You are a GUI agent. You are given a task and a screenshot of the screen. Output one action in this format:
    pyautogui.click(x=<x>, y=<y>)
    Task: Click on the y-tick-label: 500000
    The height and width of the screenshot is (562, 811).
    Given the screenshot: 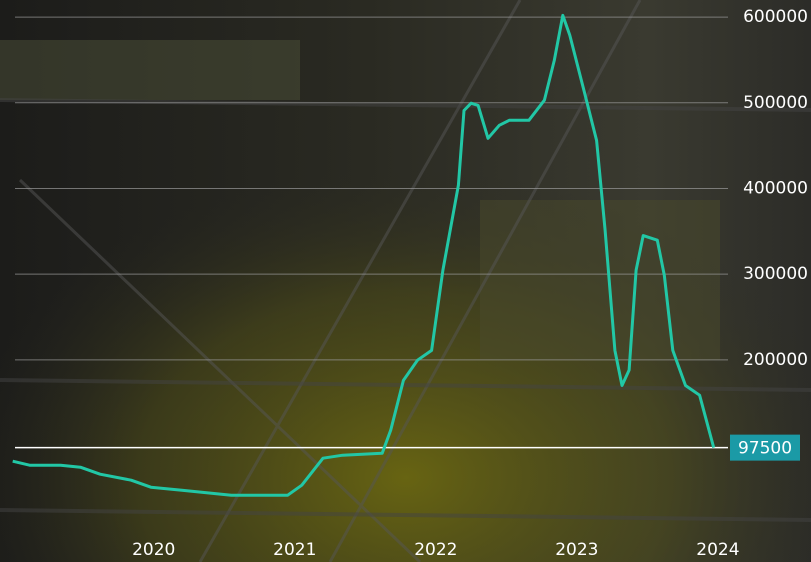 What is the action you would take?
    pyautogui.click(x=775, y=103)
    